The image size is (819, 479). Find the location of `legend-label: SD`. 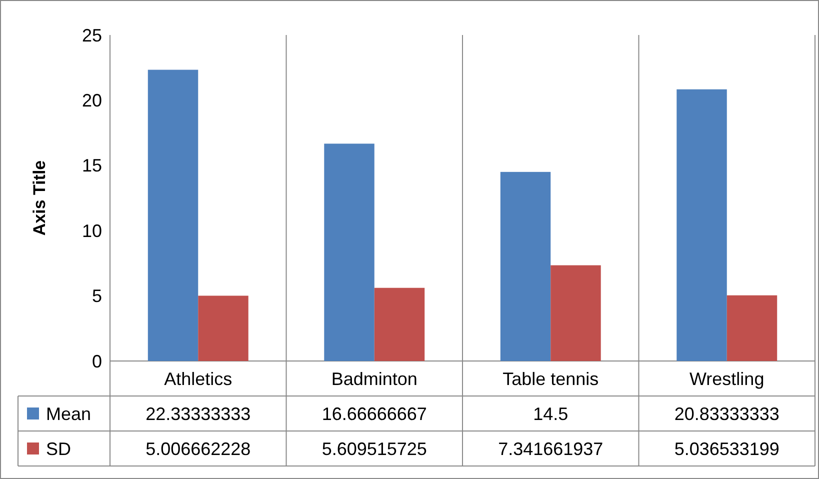

legend-label: SD is located at coordinates (59, 448).